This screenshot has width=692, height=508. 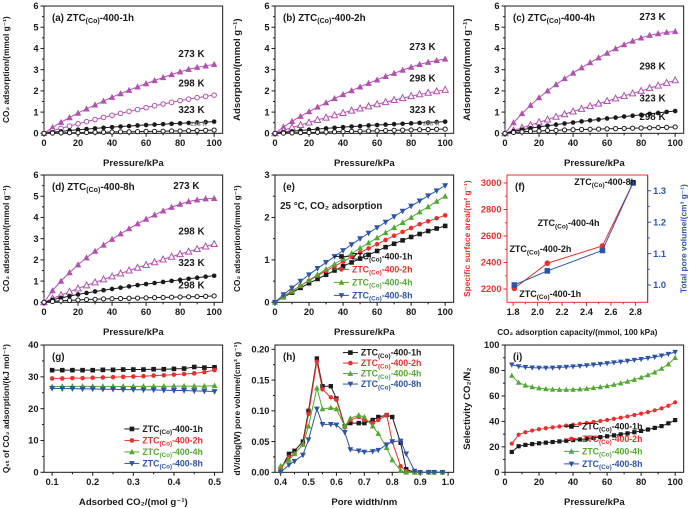 I want to click on svg-text: 6, so click(x=35, y=6).